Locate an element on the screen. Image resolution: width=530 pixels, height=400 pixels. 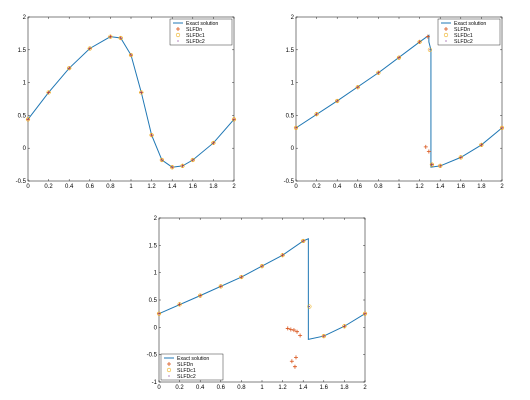
x-tick-label: 1.6 is located at coordinates (461, 187).